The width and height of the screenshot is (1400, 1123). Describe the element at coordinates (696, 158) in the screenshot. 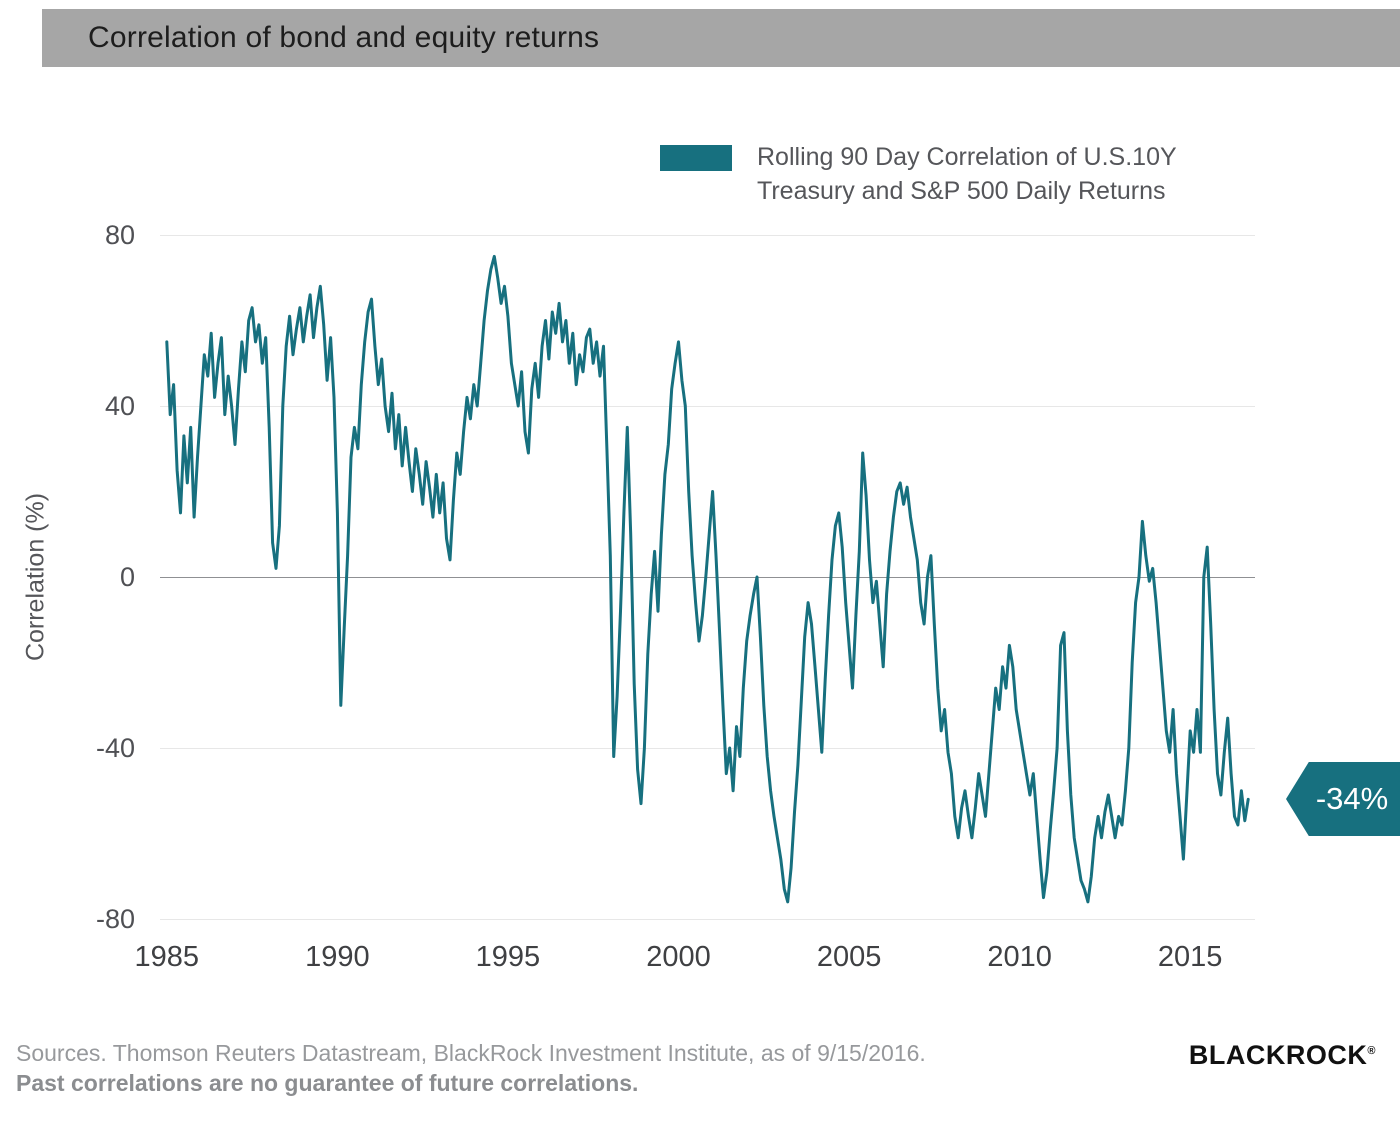

I see `legend-swatch` at that location.